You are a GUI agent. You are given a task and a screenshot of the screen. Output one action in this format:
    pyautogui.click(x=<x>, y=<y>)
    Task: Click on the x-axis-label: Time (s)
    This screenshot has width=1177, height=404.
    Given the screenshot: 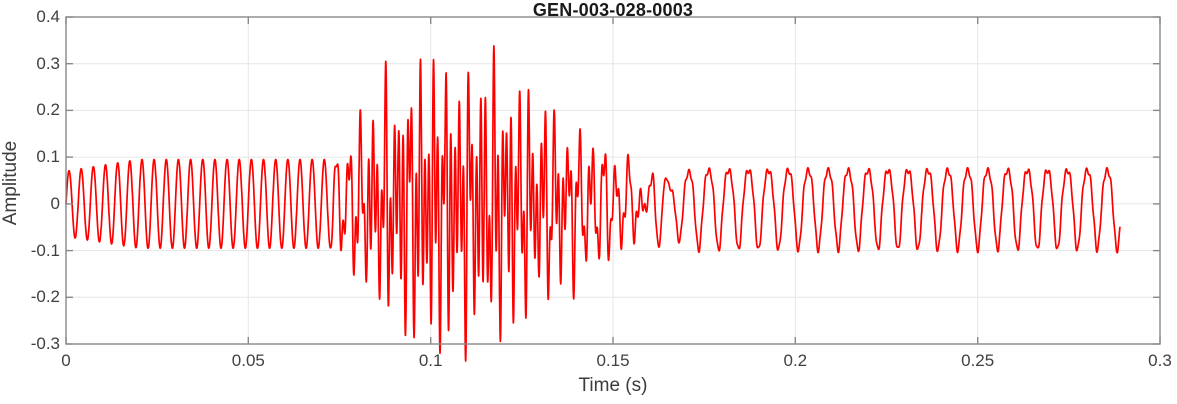 What is the action you would take?
    pyautogui.click(x=613, y=385)
    